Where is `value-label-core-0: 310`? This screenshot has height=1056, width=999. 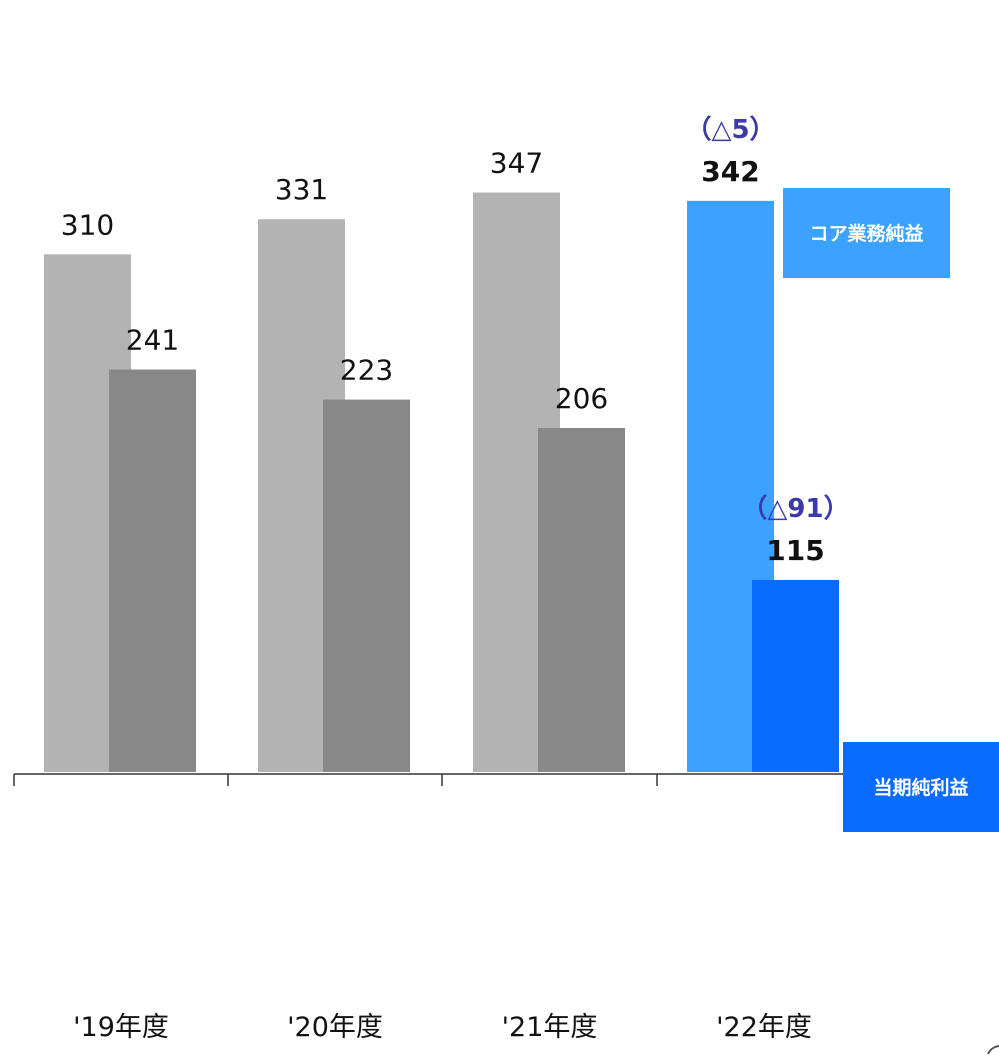 value-label-core-0: 310 is located at coordinates (87, 224).